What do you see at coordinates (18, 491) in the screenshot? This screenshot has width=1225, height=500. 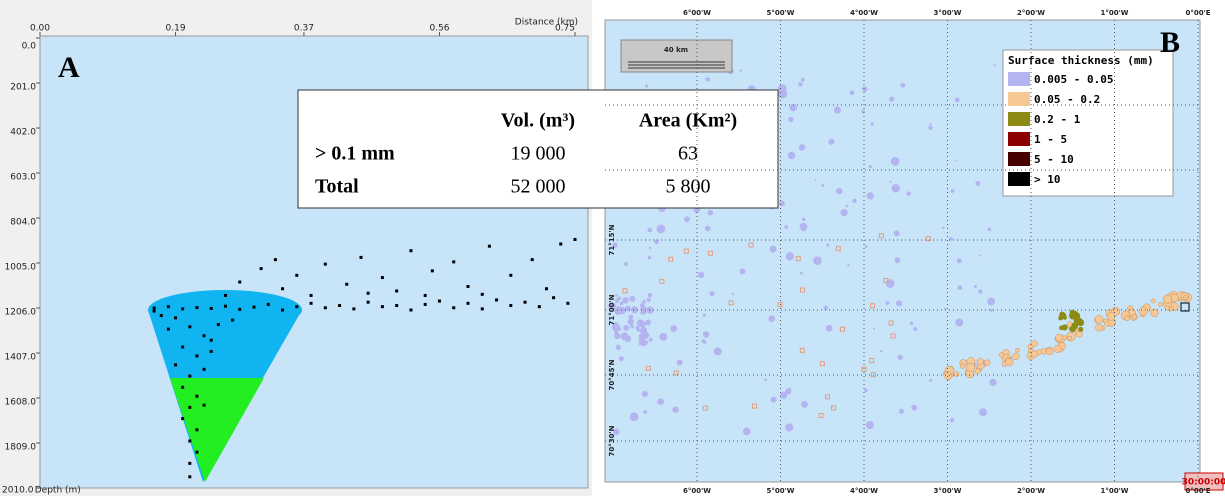 I see `y-tick-label: 2010.0` at bounding box center [18, 491].